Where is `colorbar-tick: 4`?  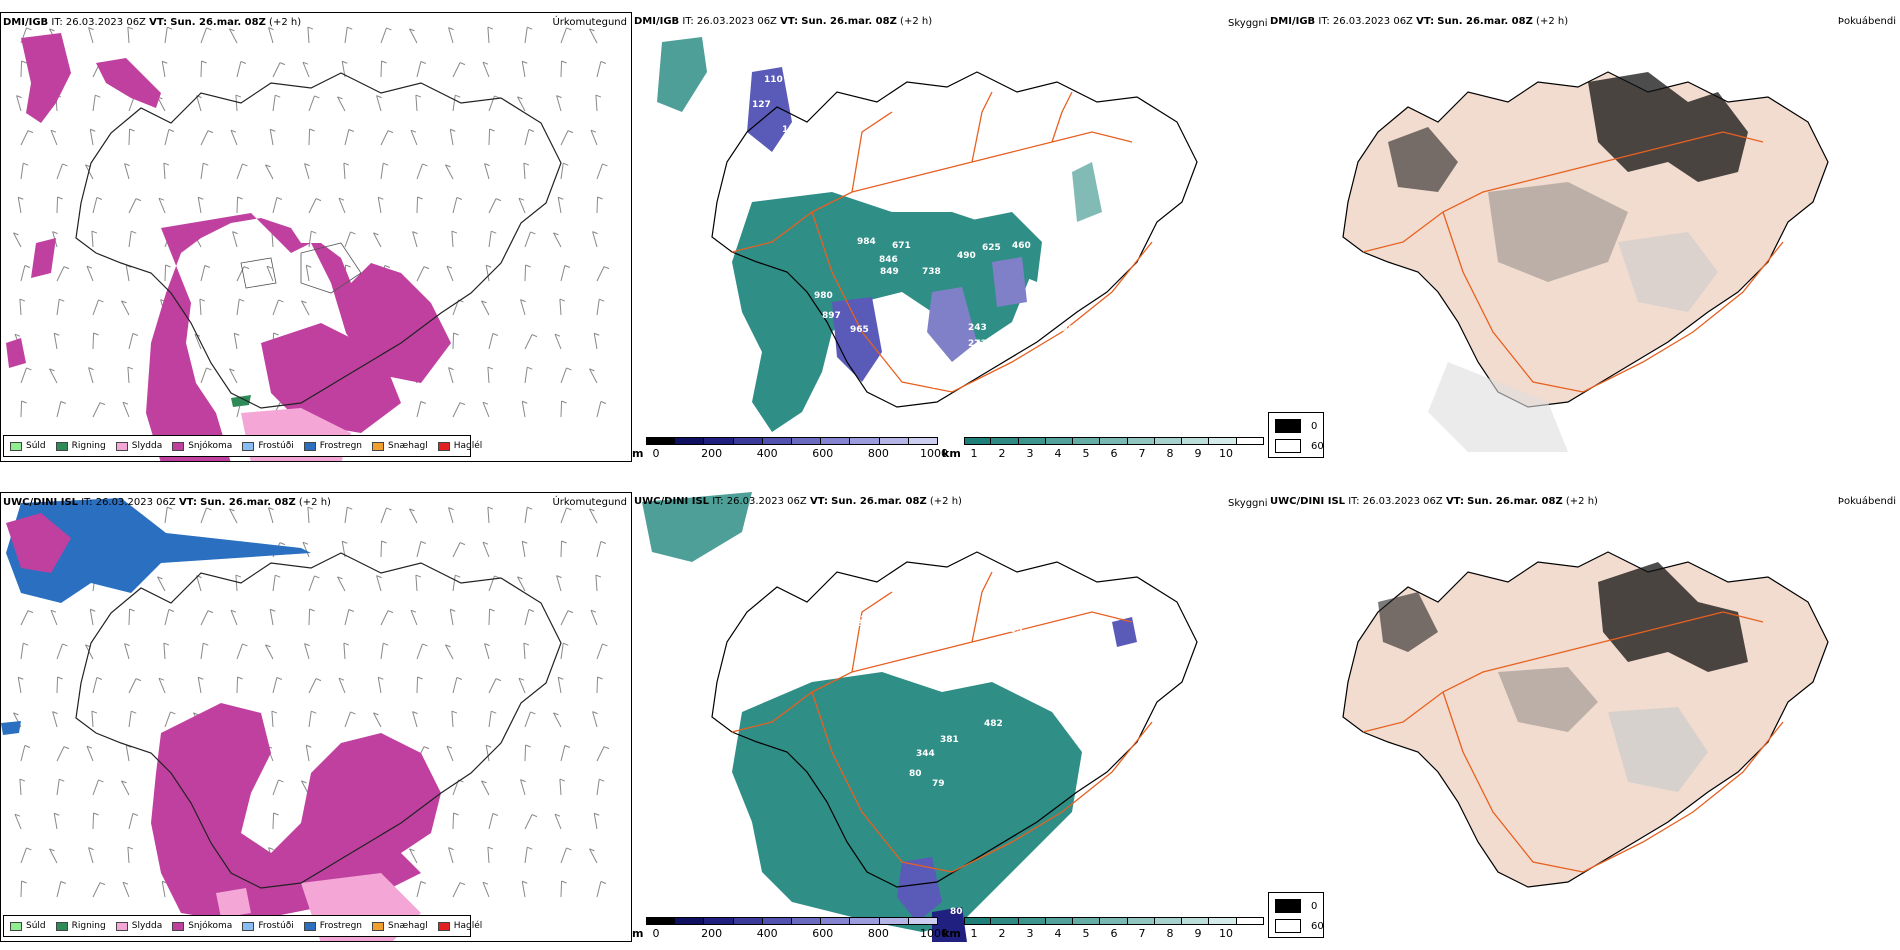
colorbar-tick: 4 is located at coordinates (1058, 453).